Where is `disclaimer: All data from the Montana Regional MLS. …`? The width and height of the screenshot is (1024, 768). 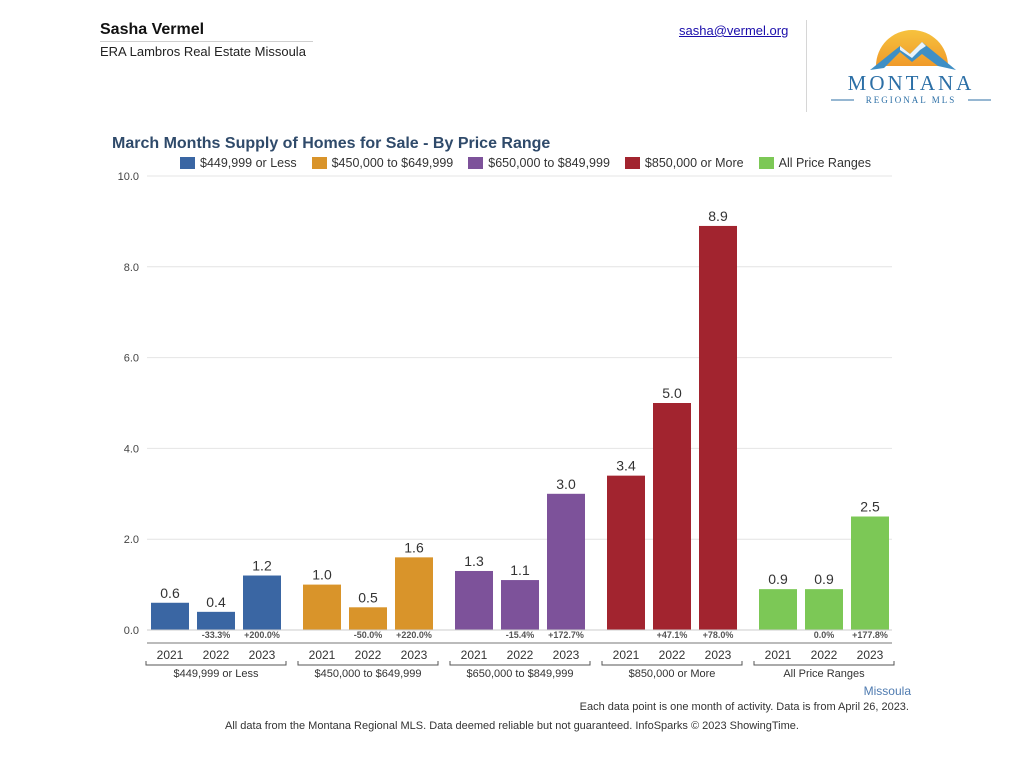 disclaimer: All data from the Montana Regional MLS. … is located at coordinates (512, 726).